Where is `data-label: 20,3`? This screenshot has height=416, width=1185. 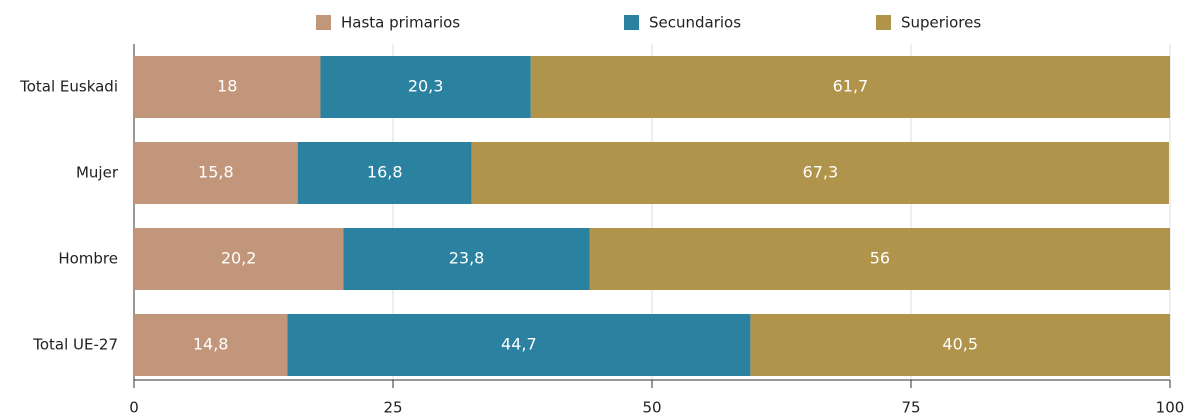 data-label: 20,3 is located at coordinates (426, 86).